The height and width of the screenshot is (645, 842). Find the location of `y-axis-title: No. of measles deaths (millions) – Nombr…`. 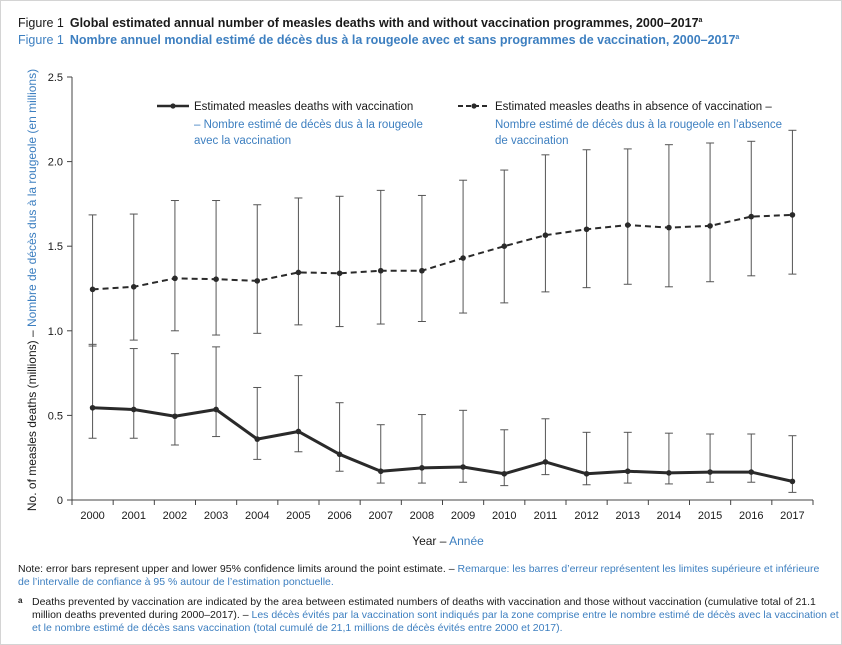

y-axis-title: No. of measles deaths (millions) – Nombr… is located at coordinates (32, 290).